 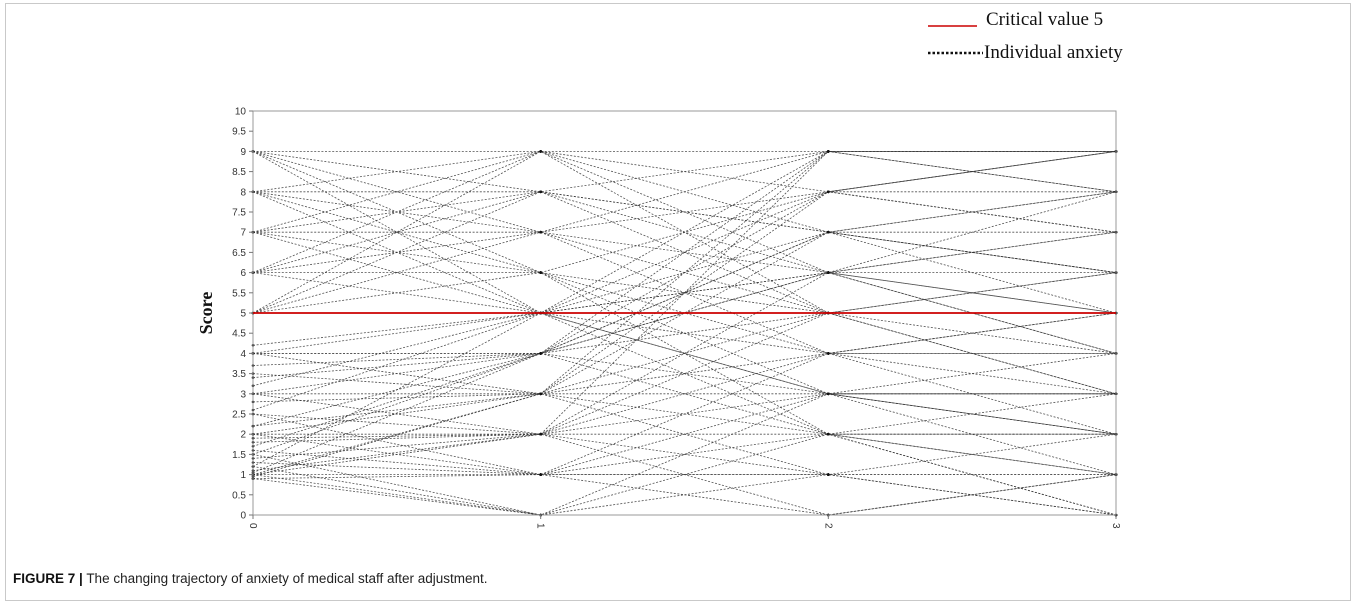 What do you see at coordinates (239, 132) in the screenshot?
I see `y-tick-label: 9.5` at bounding box center [239, 132].